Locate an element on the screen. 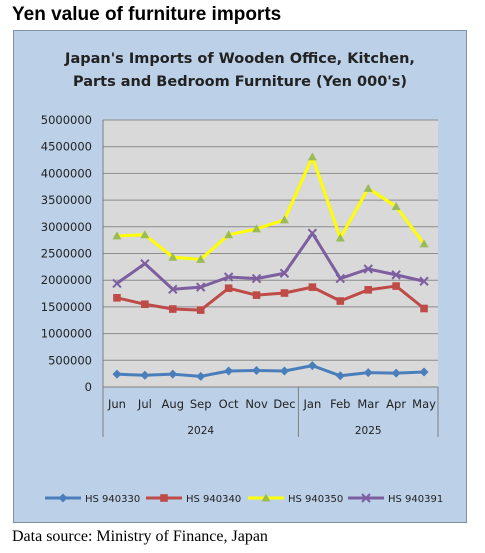 The height and width of the screenshot is (553, 485). x-tick-label: Jul is located at coordinates (144, 404).